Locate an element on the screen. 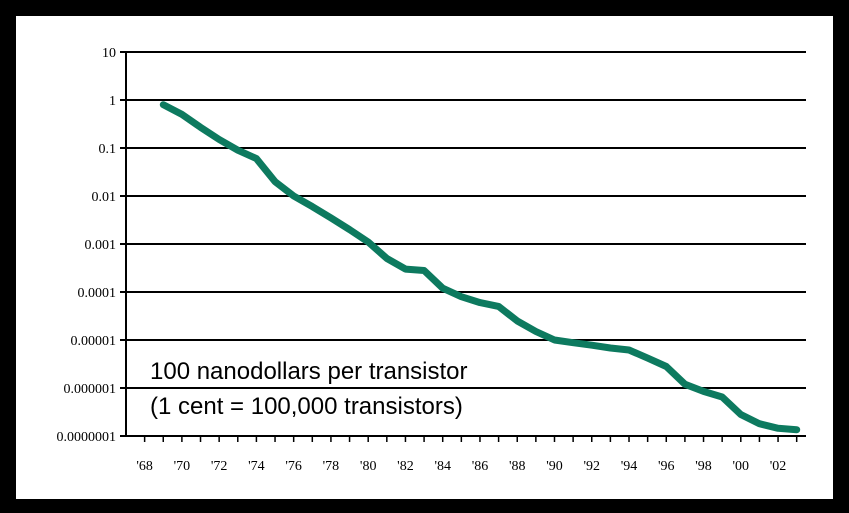 The width and height of the screenshot is (849, 513). y-tick-label: 0.01 is located at coordinates (104, 197).